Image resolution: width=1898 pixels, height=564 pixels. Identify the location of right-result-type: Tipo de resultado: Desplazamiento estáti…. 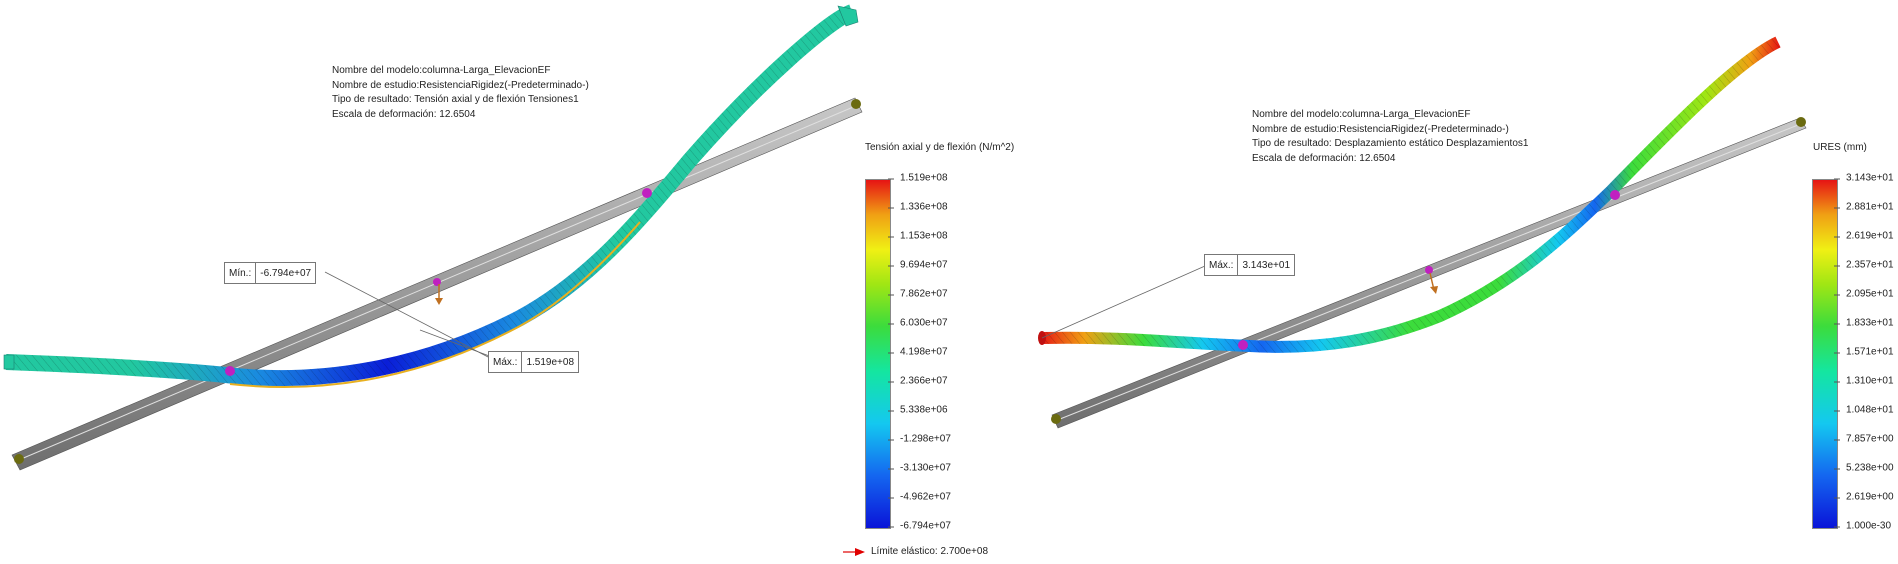
(1390, 143).